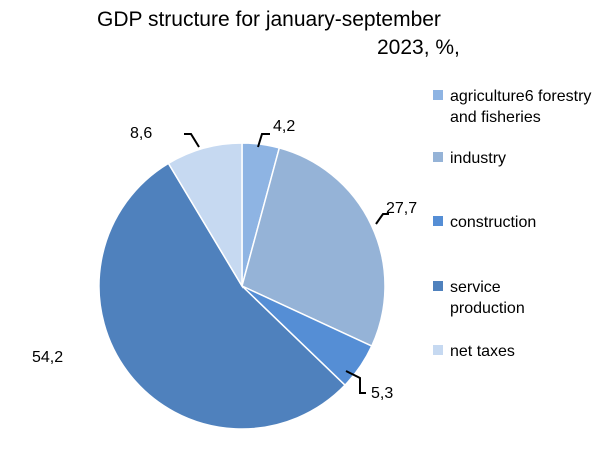 Image resolution: width=597 pixels, height=449 pixels. I want to click on pie-slice-net-taxes, so click(205, 215).